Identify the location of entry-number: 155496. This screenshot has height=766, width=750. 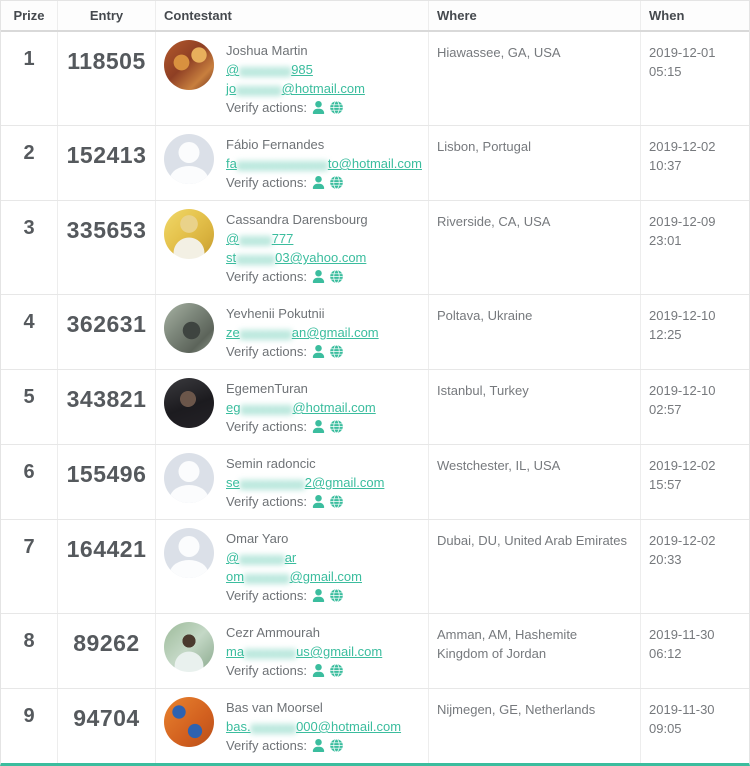
(107, 482).